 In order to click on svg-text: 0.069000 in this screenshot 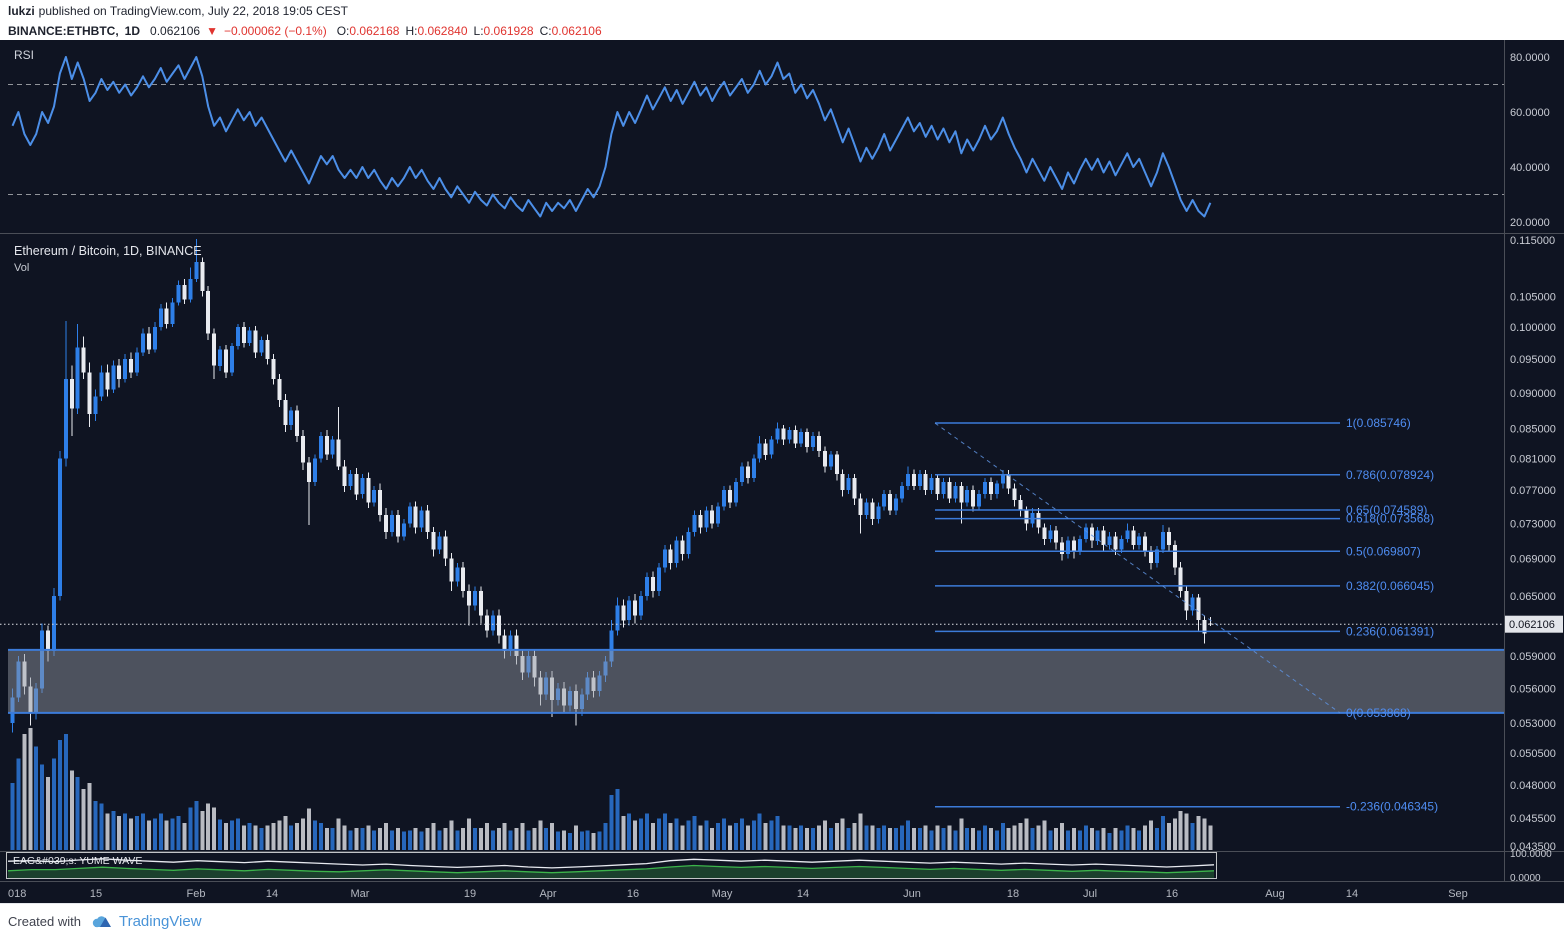, I will do `click(1533, 560)`.